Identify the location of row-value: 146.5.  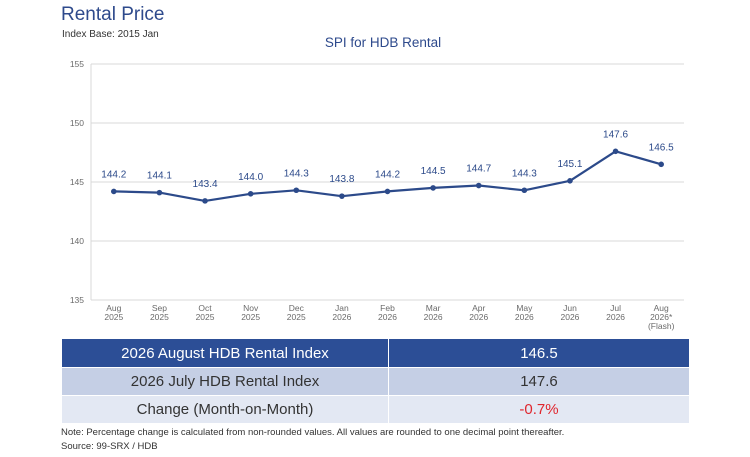
(539, 353).